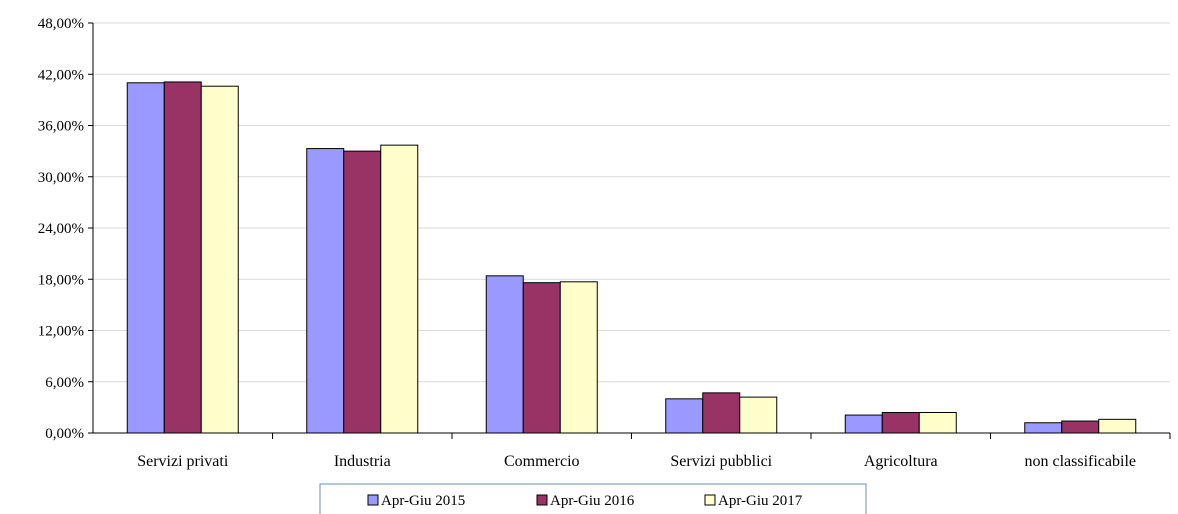  I want to click on y-tick-label: 12,00%, so click(61, 332).